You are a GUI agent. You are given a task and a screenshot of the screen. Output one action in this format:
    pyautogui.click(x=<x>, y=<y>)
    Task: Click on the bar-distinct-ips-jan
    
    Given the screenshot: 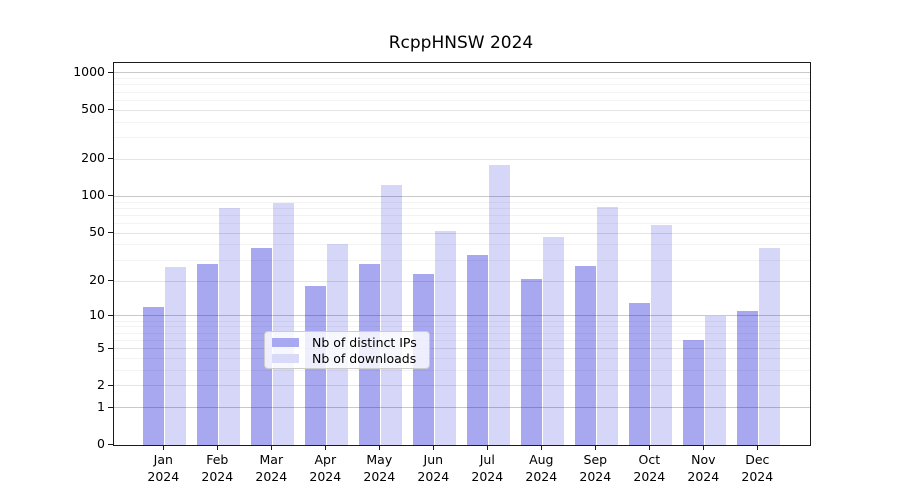 What is the action you would take?
    pyautogui.click(x=153, y=375)
    